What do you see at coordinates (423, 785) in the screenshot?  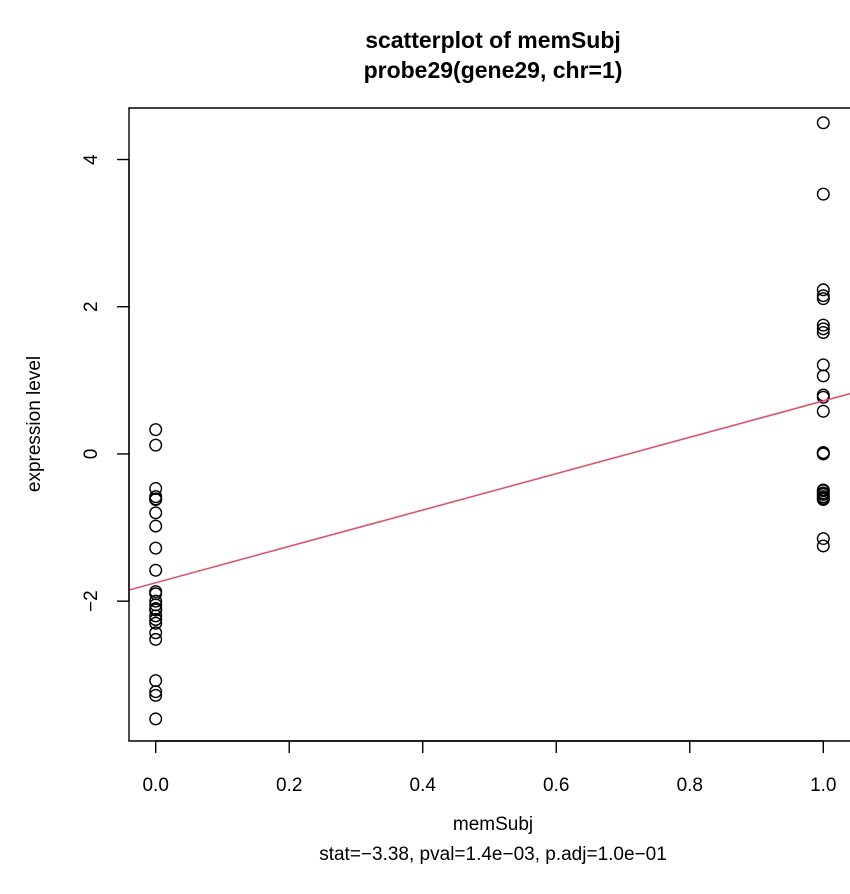 I see `x-tick-label: 0.4` at bounding box center [423, 785].